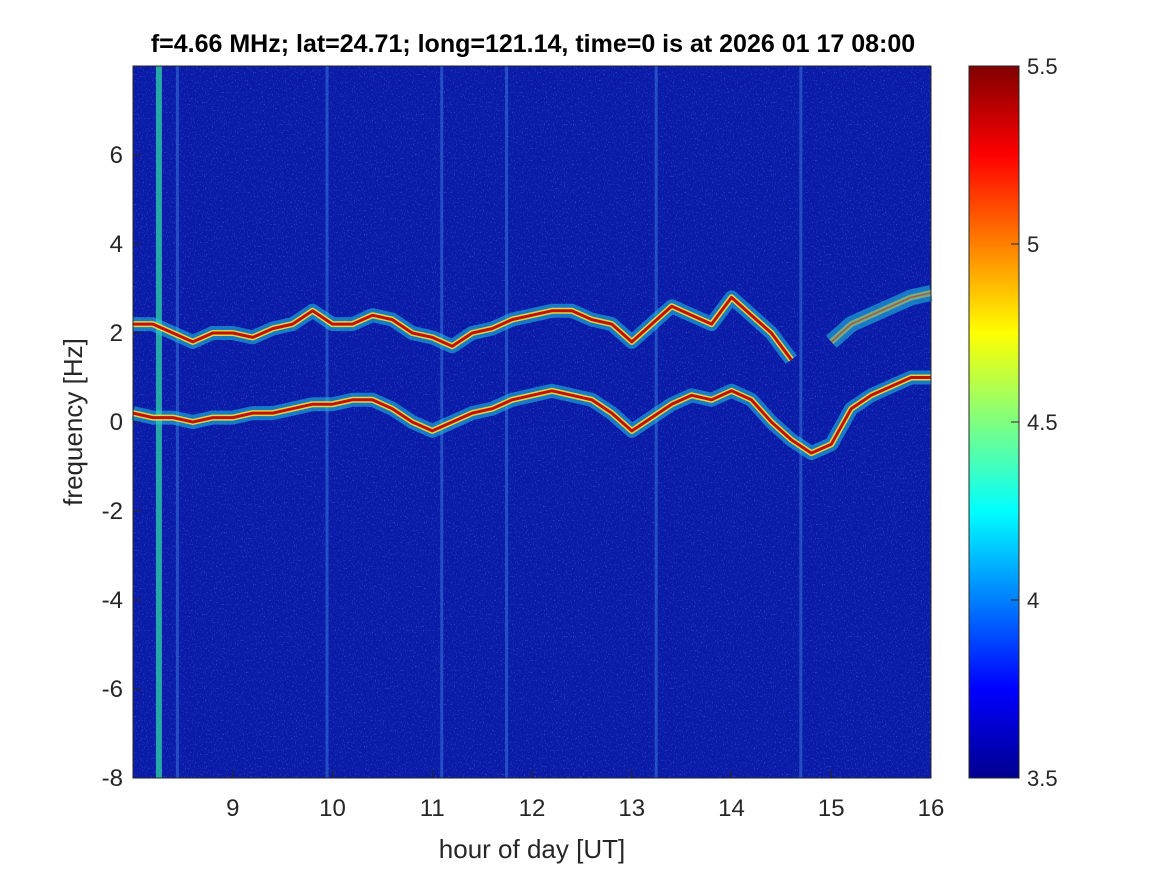 This screenshot has height=875, width=1167. What do you see at coordinates (1042, 66) in the screenshot?
I see `colorbar-tick-label: 5.5` at bounding box center [1042, 66].